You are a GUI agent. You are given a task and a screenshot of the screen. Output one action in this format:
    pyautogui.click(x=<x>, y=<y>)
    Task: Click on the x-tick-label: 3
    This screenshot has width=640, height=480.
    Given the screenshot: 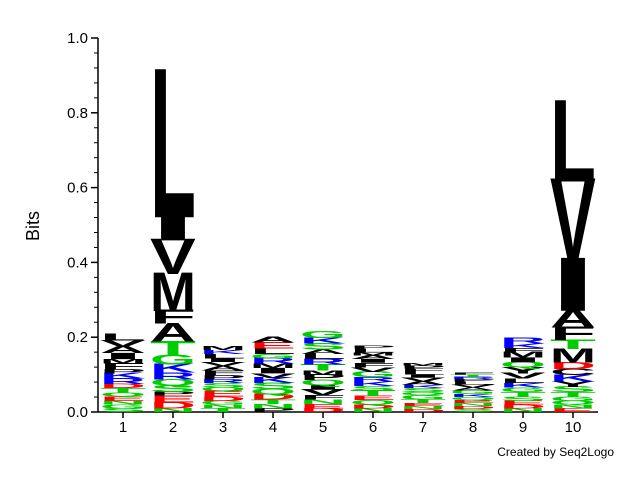 What is the action you would take?
    pyautogui.click(x=223, y=427)
    